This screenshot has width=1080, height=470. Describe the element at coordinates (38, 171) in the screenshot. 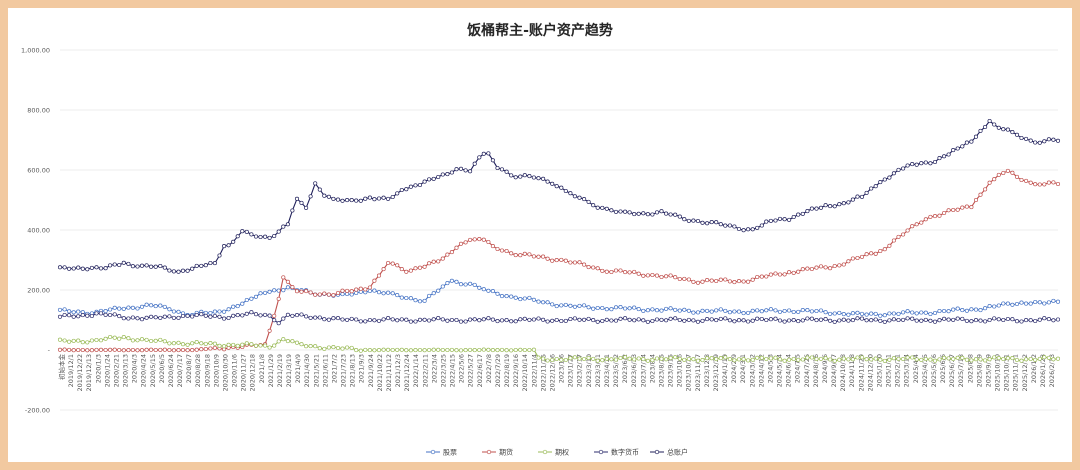

I see `y-tick-label: 600.00` at that location.